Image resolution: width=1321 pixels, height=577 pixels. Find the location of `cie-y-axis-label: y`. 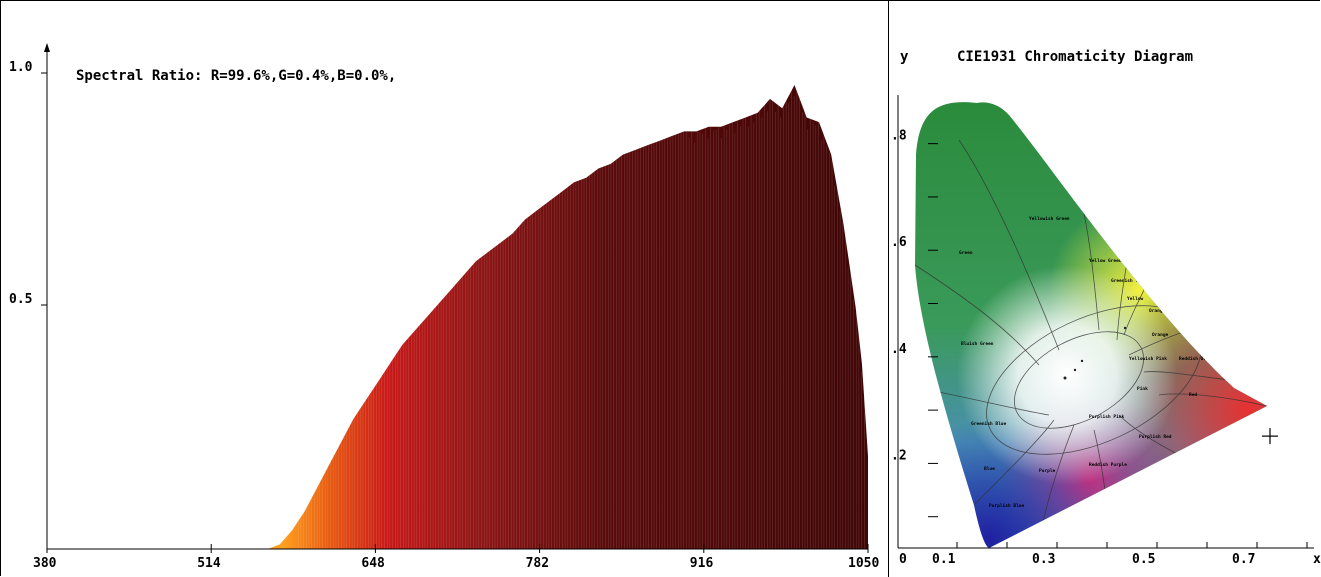

cie-y-axis-label: y is located at coordinates (904, 57).